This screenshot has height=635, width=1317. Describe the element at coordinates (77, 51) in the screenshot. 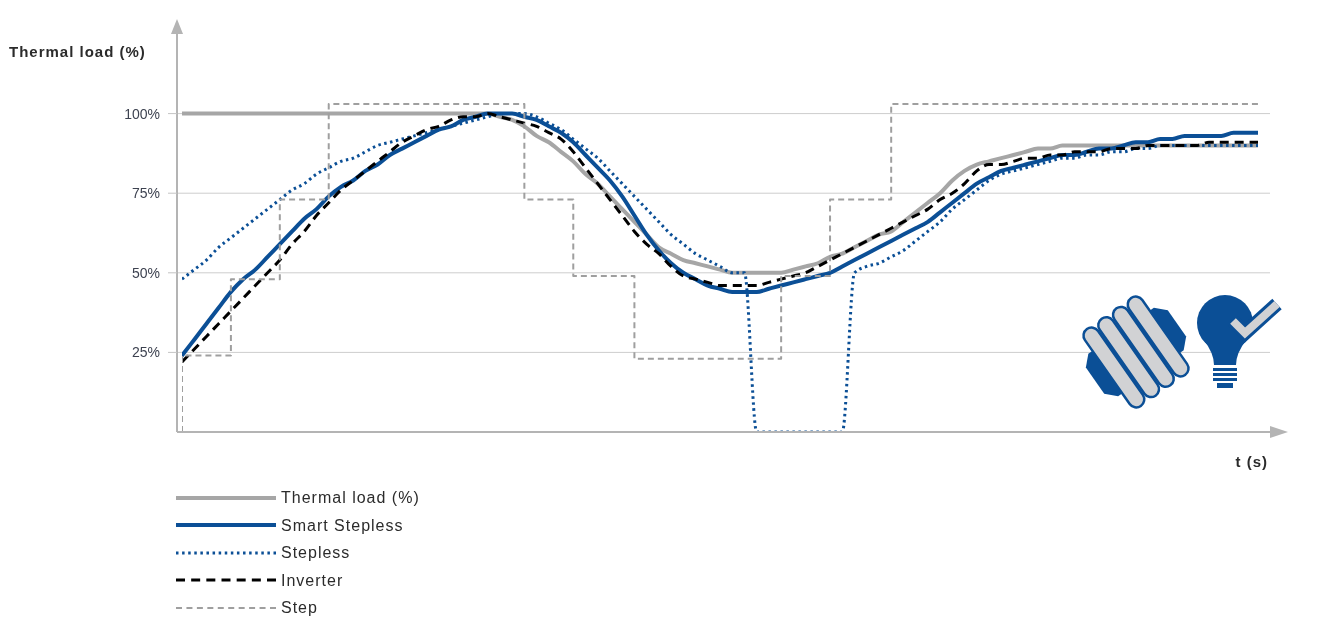

I see `y-axis-title: Thermal load (%)` at that location.